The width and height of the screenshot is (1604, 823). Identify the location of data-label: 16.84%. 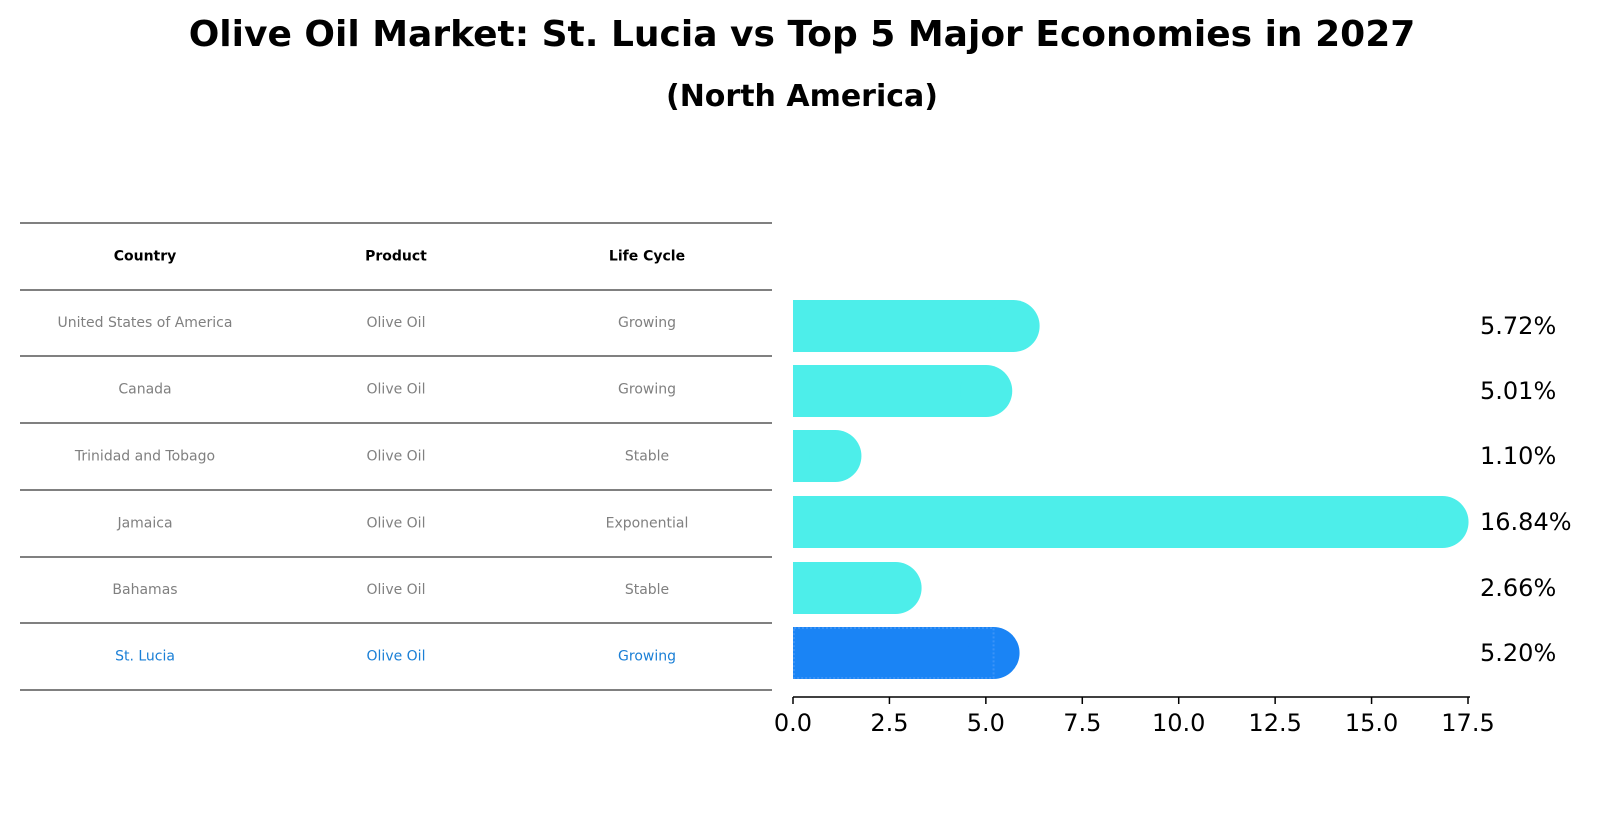
(1526, 522).